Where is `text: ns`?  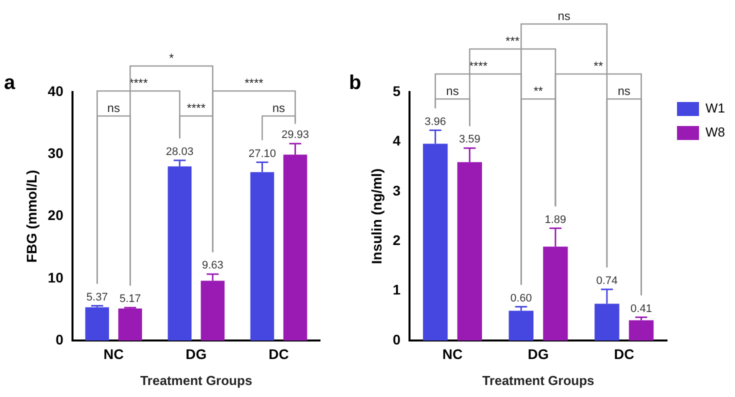
text: ns is located at coordinates (564, 16).